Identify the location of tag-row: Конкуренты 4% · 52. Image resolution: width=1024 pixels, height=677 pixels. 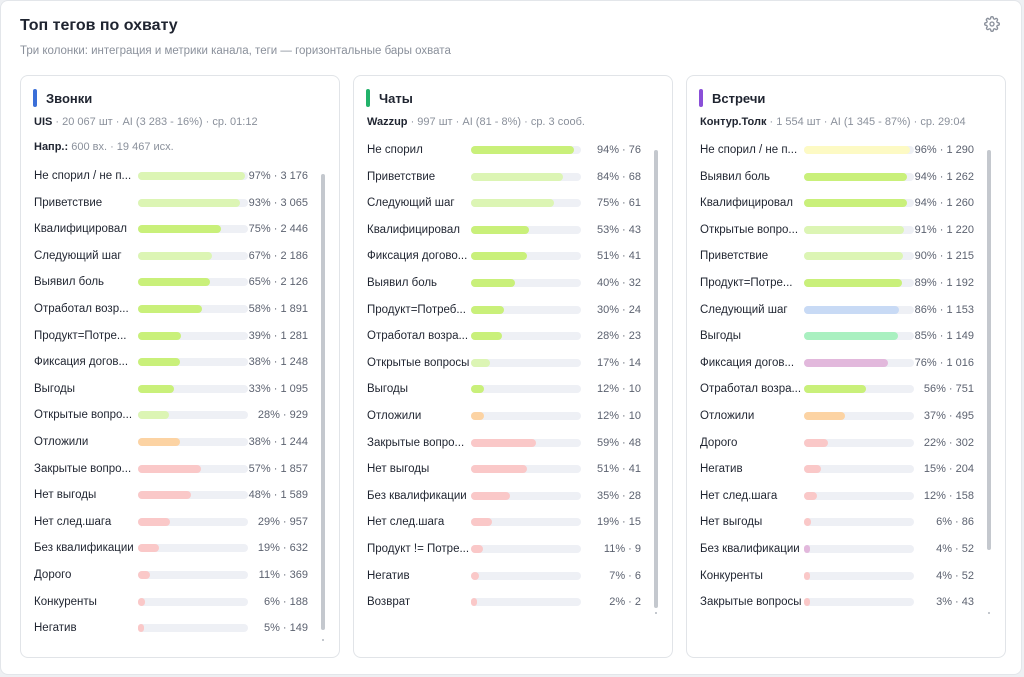
(846, 576).